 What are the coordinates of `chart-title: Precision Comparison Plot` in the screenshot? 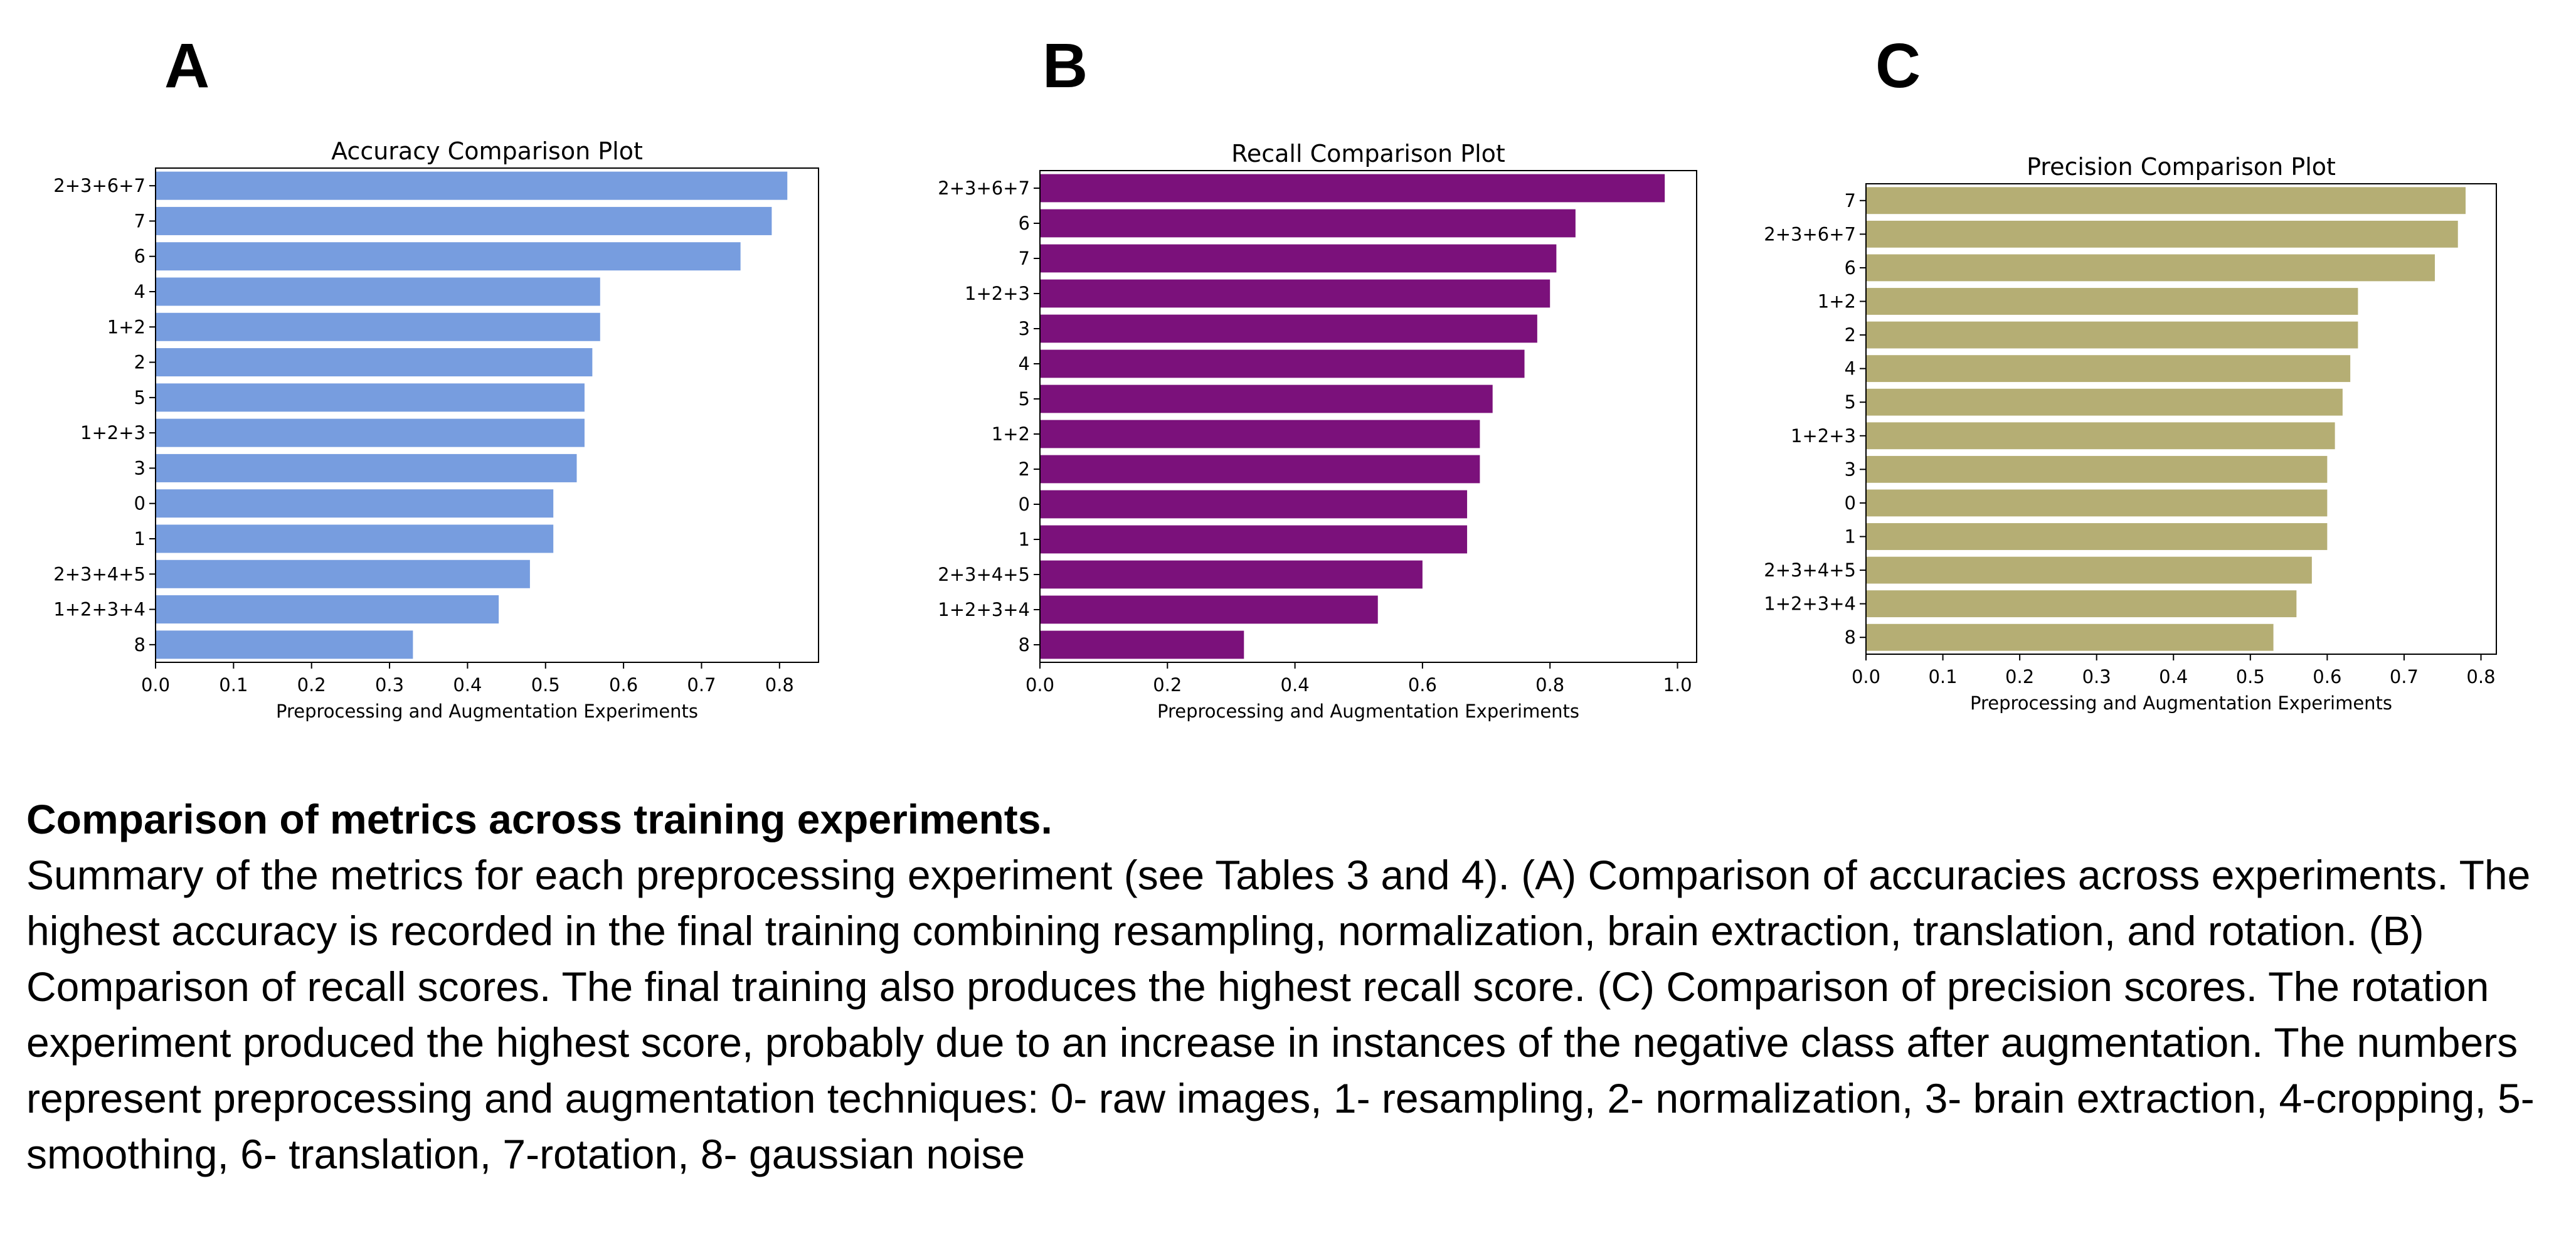 It's located at (2181, 167).